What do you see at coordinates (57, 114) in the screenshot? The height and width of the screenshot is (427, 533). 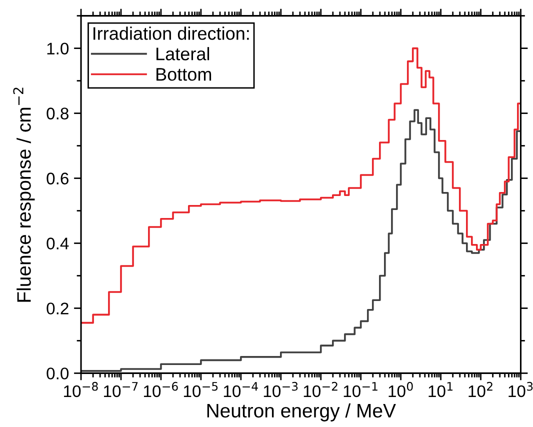 I see `y-tick-label: 0.8` at bounding box center [57, 114].